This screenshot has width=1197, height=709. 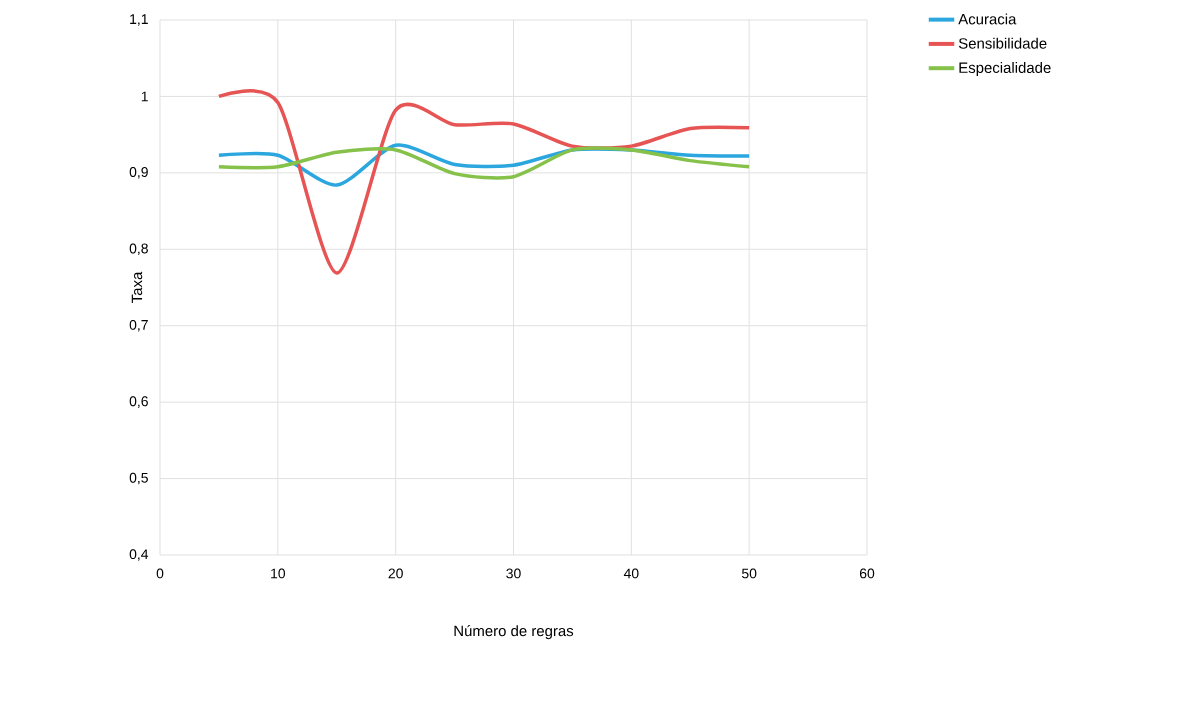 What do you see at coordinates (139, 555) in the screenshot?
I see `y-tick-label: 0,4` at bounding box center [139, 555].